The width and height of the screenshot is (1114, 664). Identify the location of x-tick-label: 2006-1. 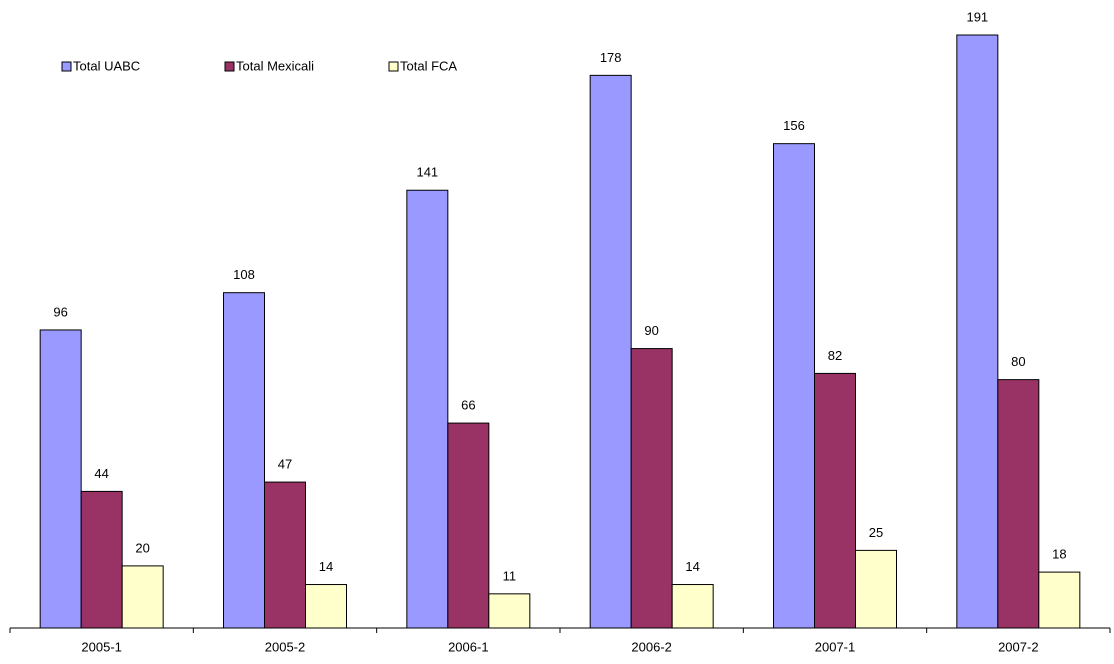
(468, 646).